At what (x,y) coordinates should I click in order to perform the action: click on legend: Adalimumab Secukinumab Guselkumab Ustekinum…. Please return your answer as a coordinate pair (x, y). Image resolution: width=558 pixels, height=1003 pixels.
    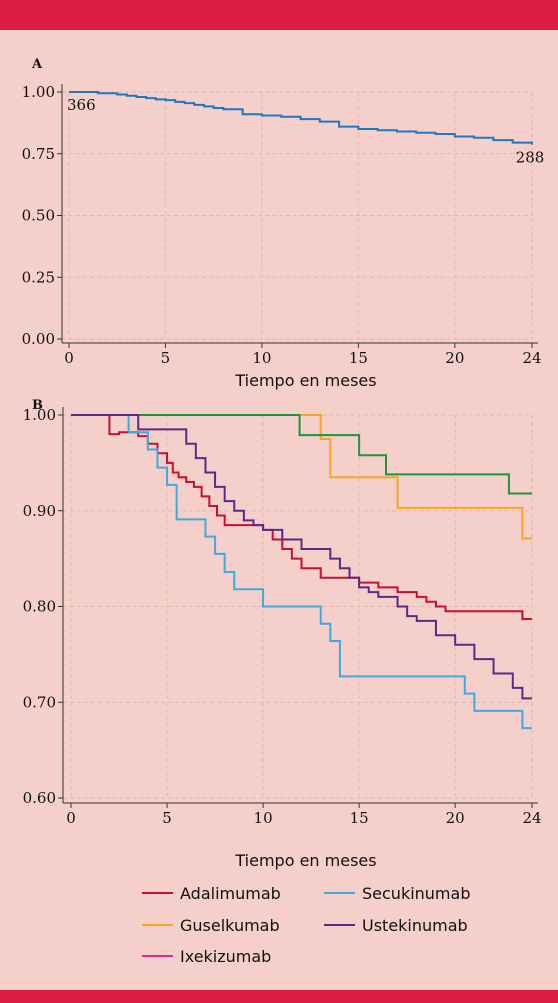
    Looking at the image, I should click on (306, 925).